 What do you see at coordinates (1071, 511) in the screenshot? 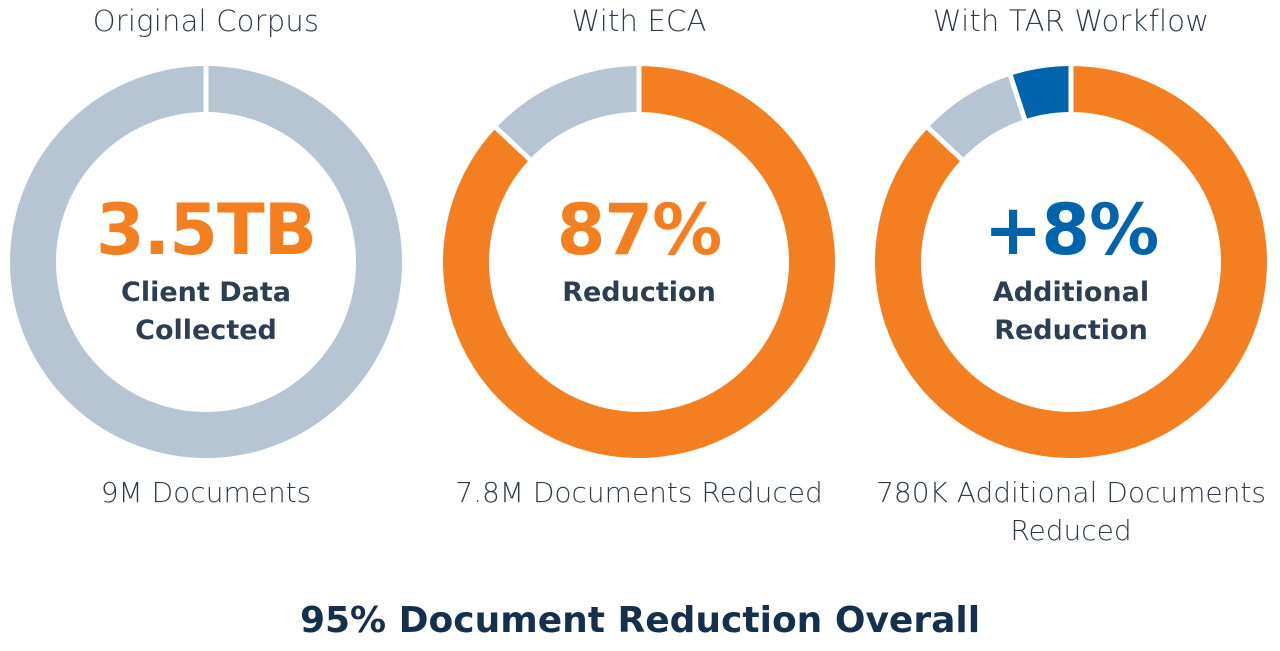
I see `footnote: 780K Additional Documents Reduced` at bounding box center [1071, 511].